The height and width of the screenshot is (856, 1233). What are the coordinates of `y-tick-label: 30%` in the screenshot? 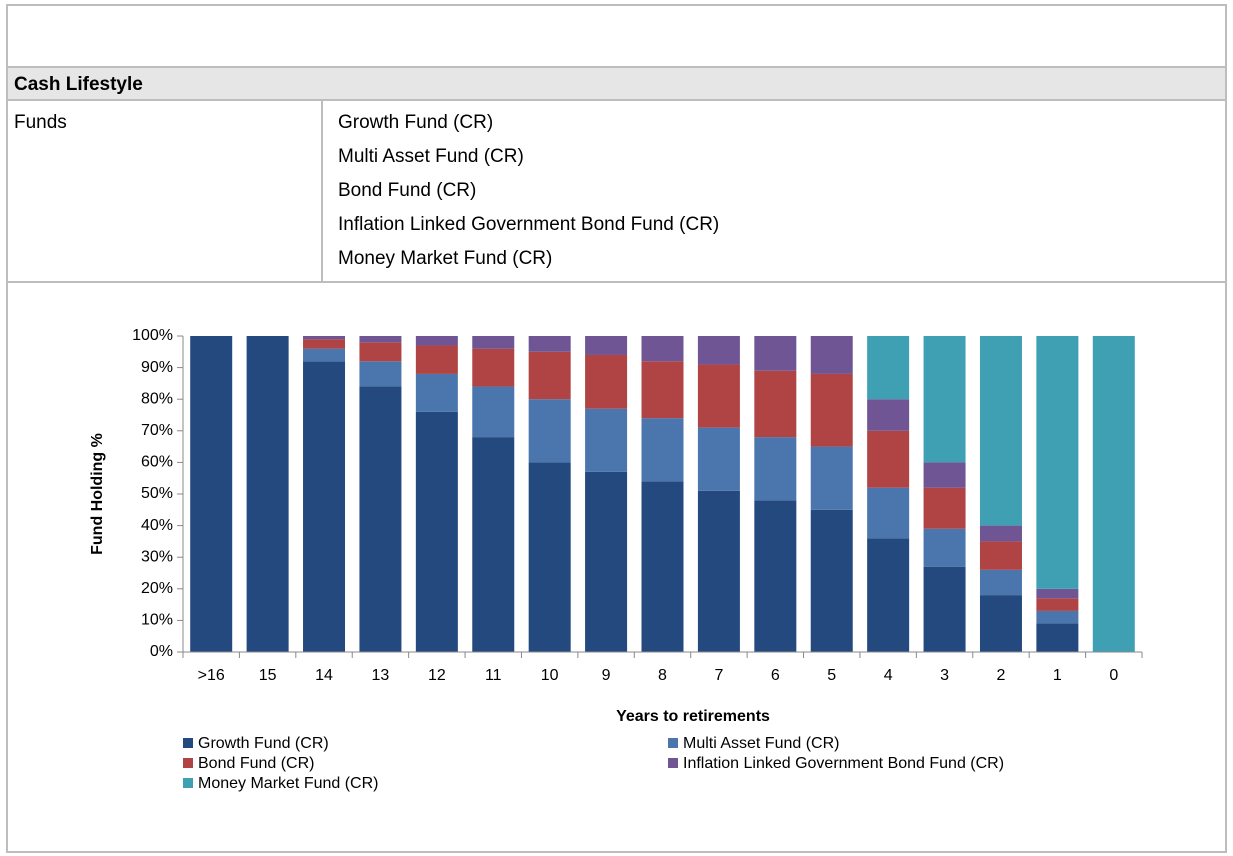 It's located at (157, 556).